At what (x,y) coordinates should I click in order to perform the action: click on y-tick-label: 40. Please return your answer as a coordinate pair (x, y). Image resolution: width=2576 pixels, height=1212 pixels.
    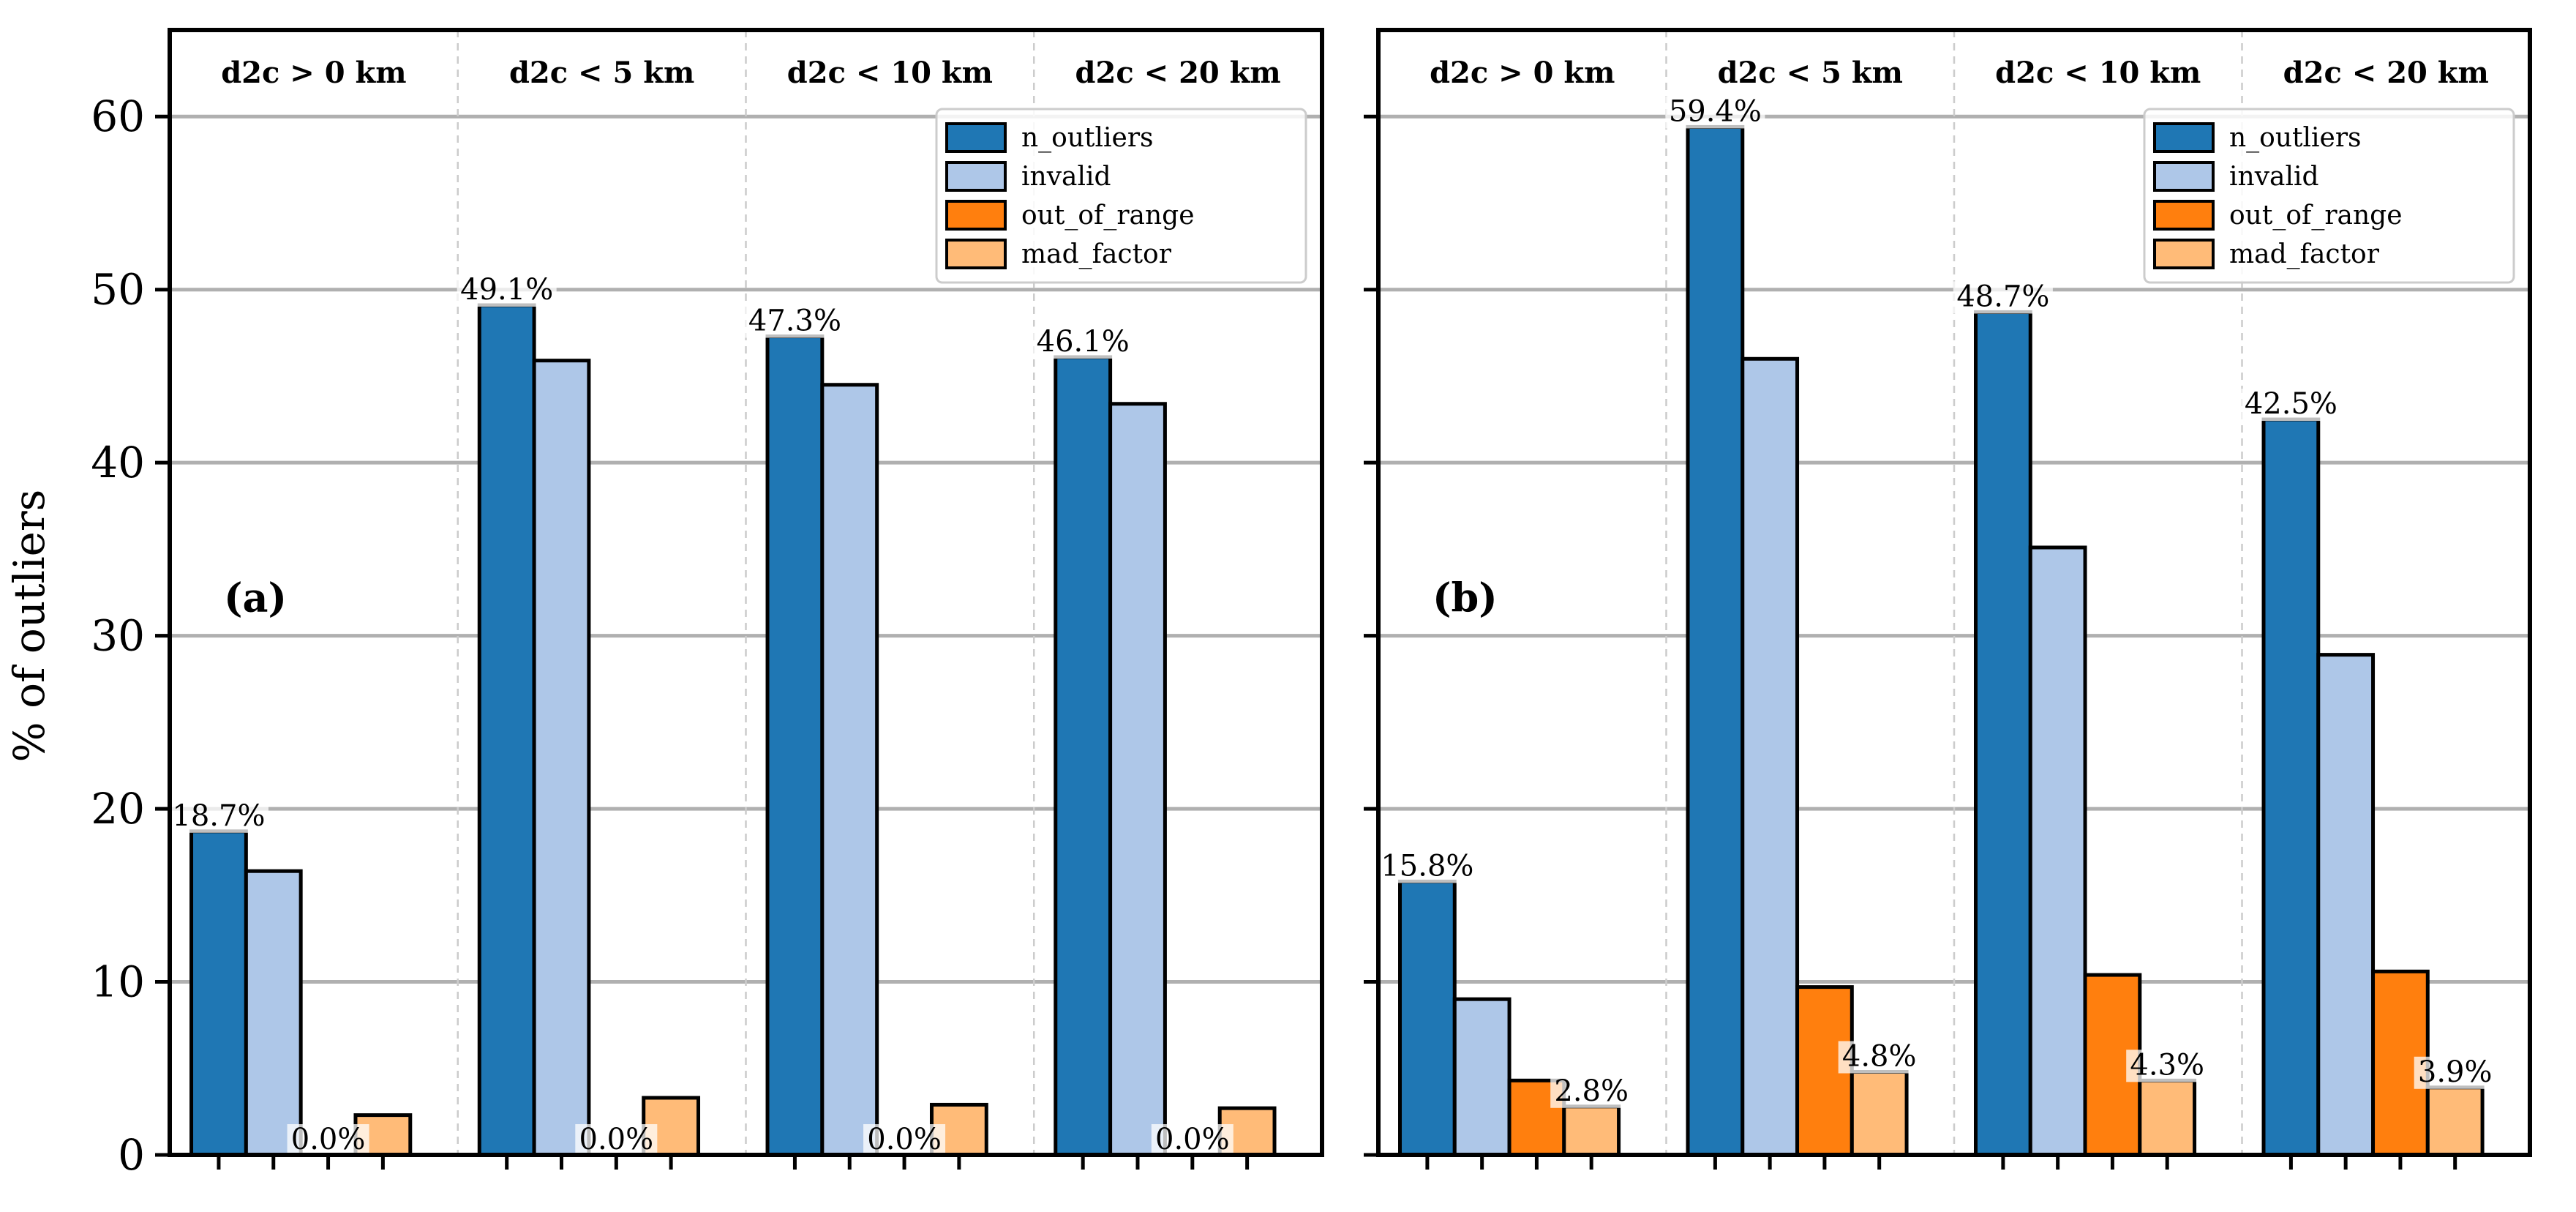
    Looking at the image, I should click on (118, 462).